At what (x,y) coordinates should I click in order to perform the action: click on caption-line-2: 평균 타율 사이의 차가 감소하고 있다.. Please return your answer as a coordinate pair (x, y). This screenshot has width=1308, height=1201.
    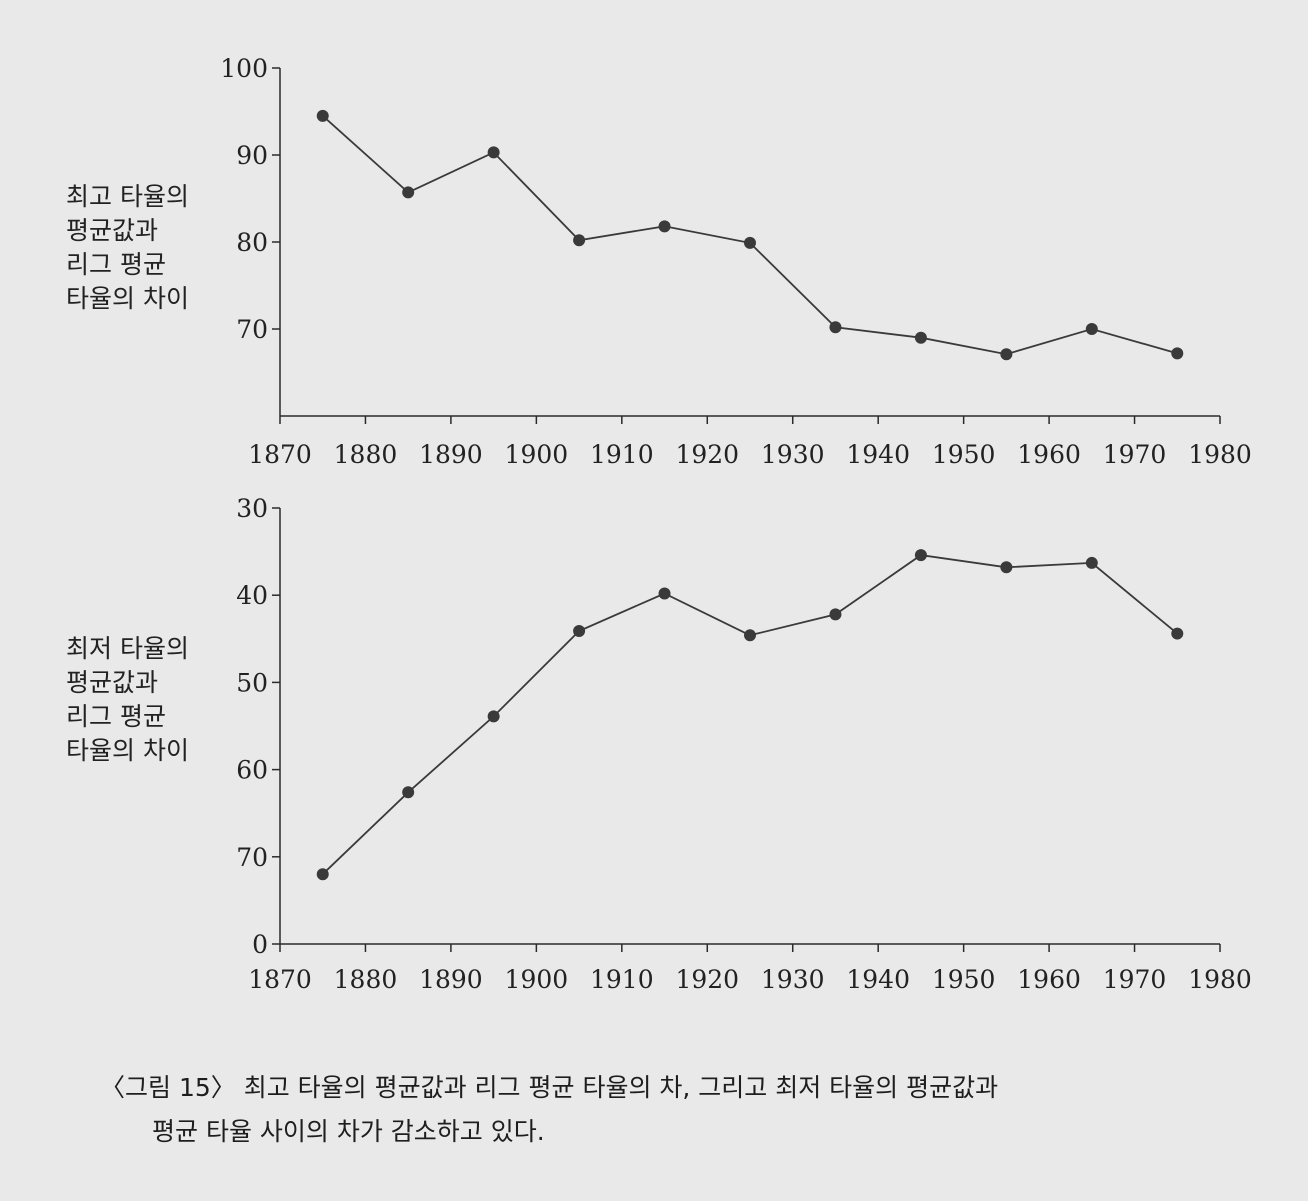
    Looking at the image, I should click on (348, 1131).